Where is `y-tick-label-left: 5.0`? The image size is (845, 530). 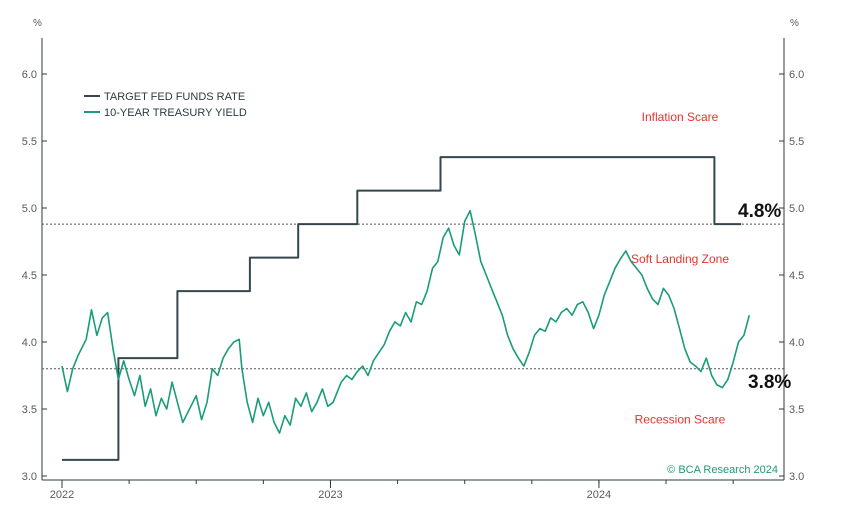
y-tick-label-left: 5.0 is located at coordinates (29, 209).